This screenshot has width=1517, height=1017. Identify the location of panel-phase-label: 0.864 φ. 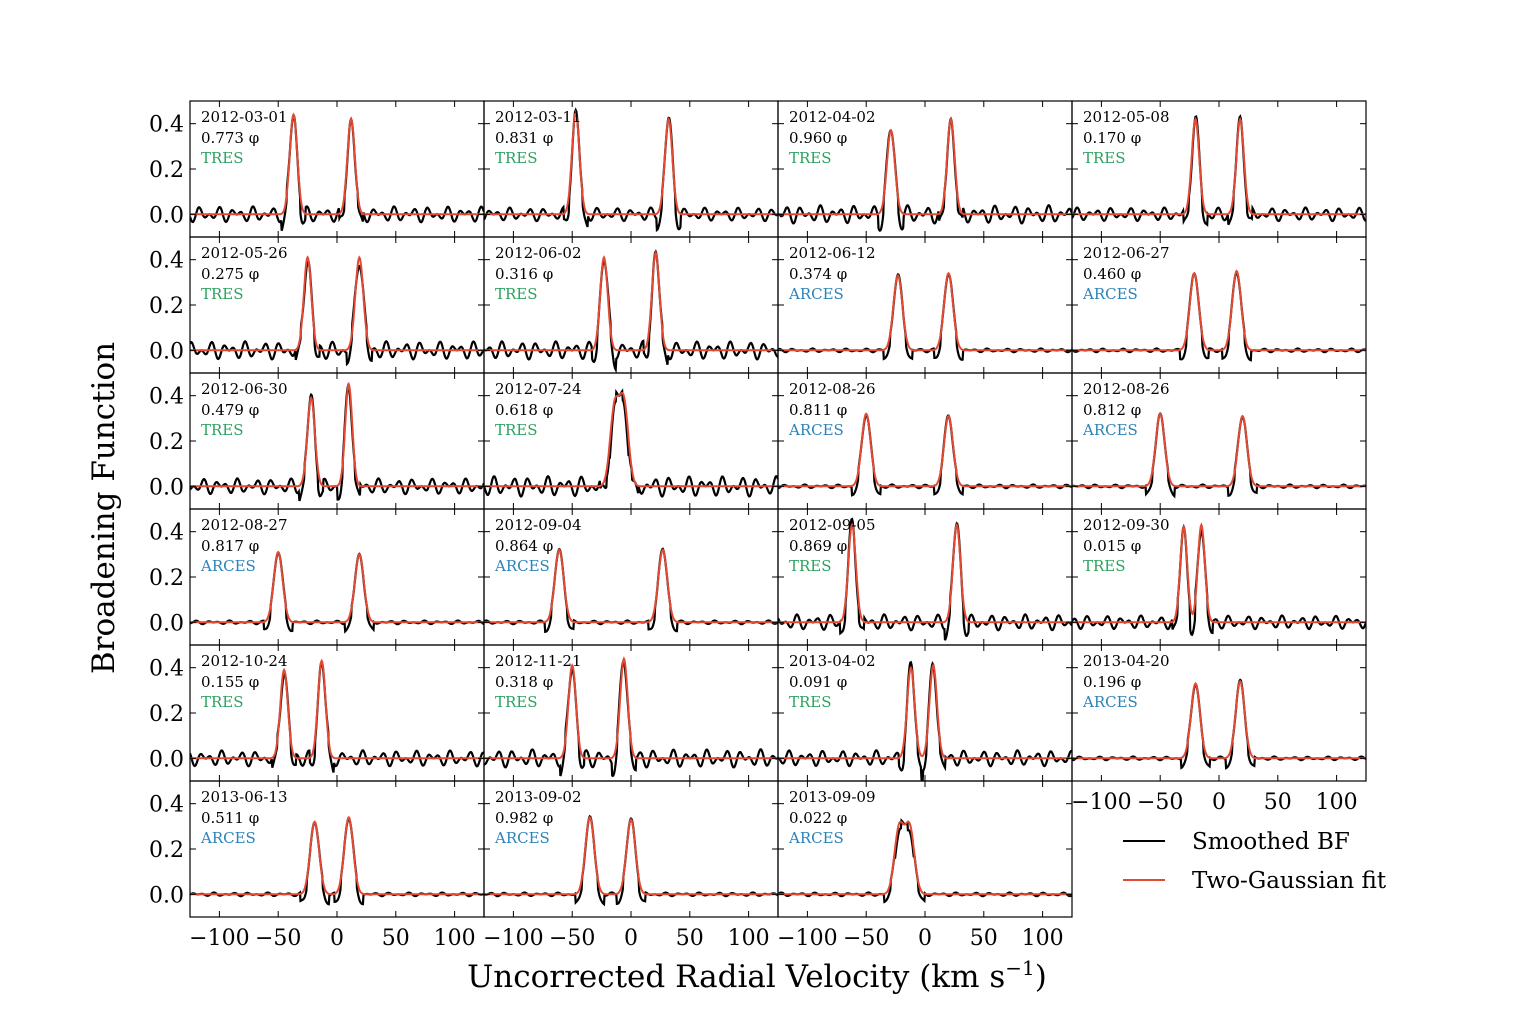
(524, 546).